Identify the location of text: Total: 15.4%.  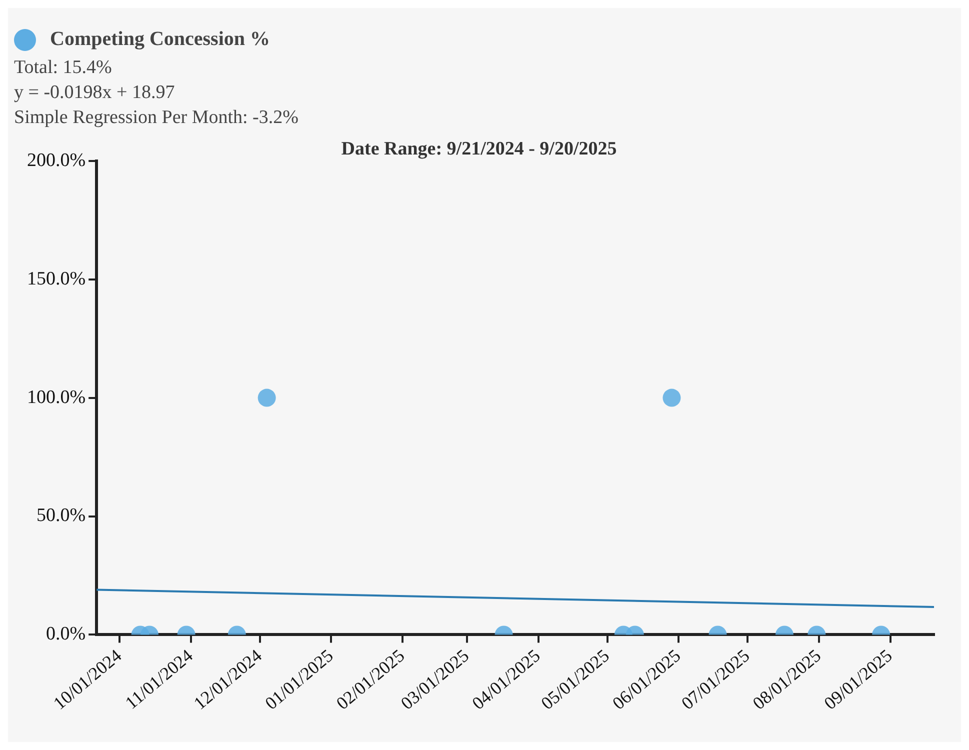
(63, 68).